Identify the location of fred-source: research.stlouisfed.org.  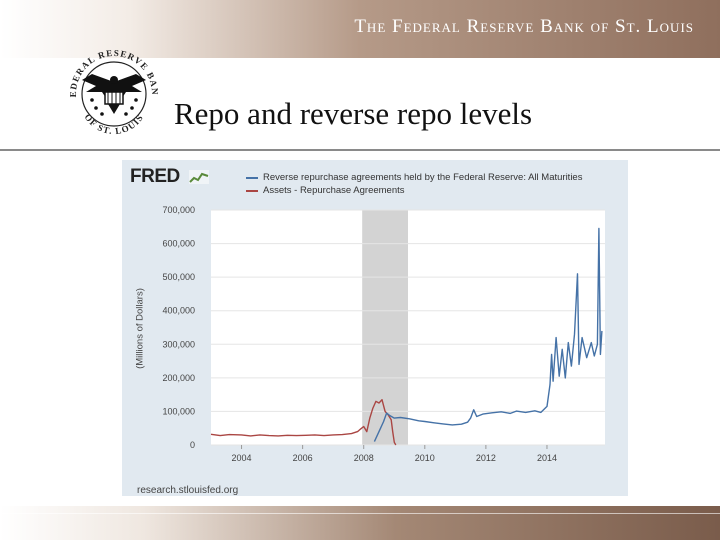
(188, 490).